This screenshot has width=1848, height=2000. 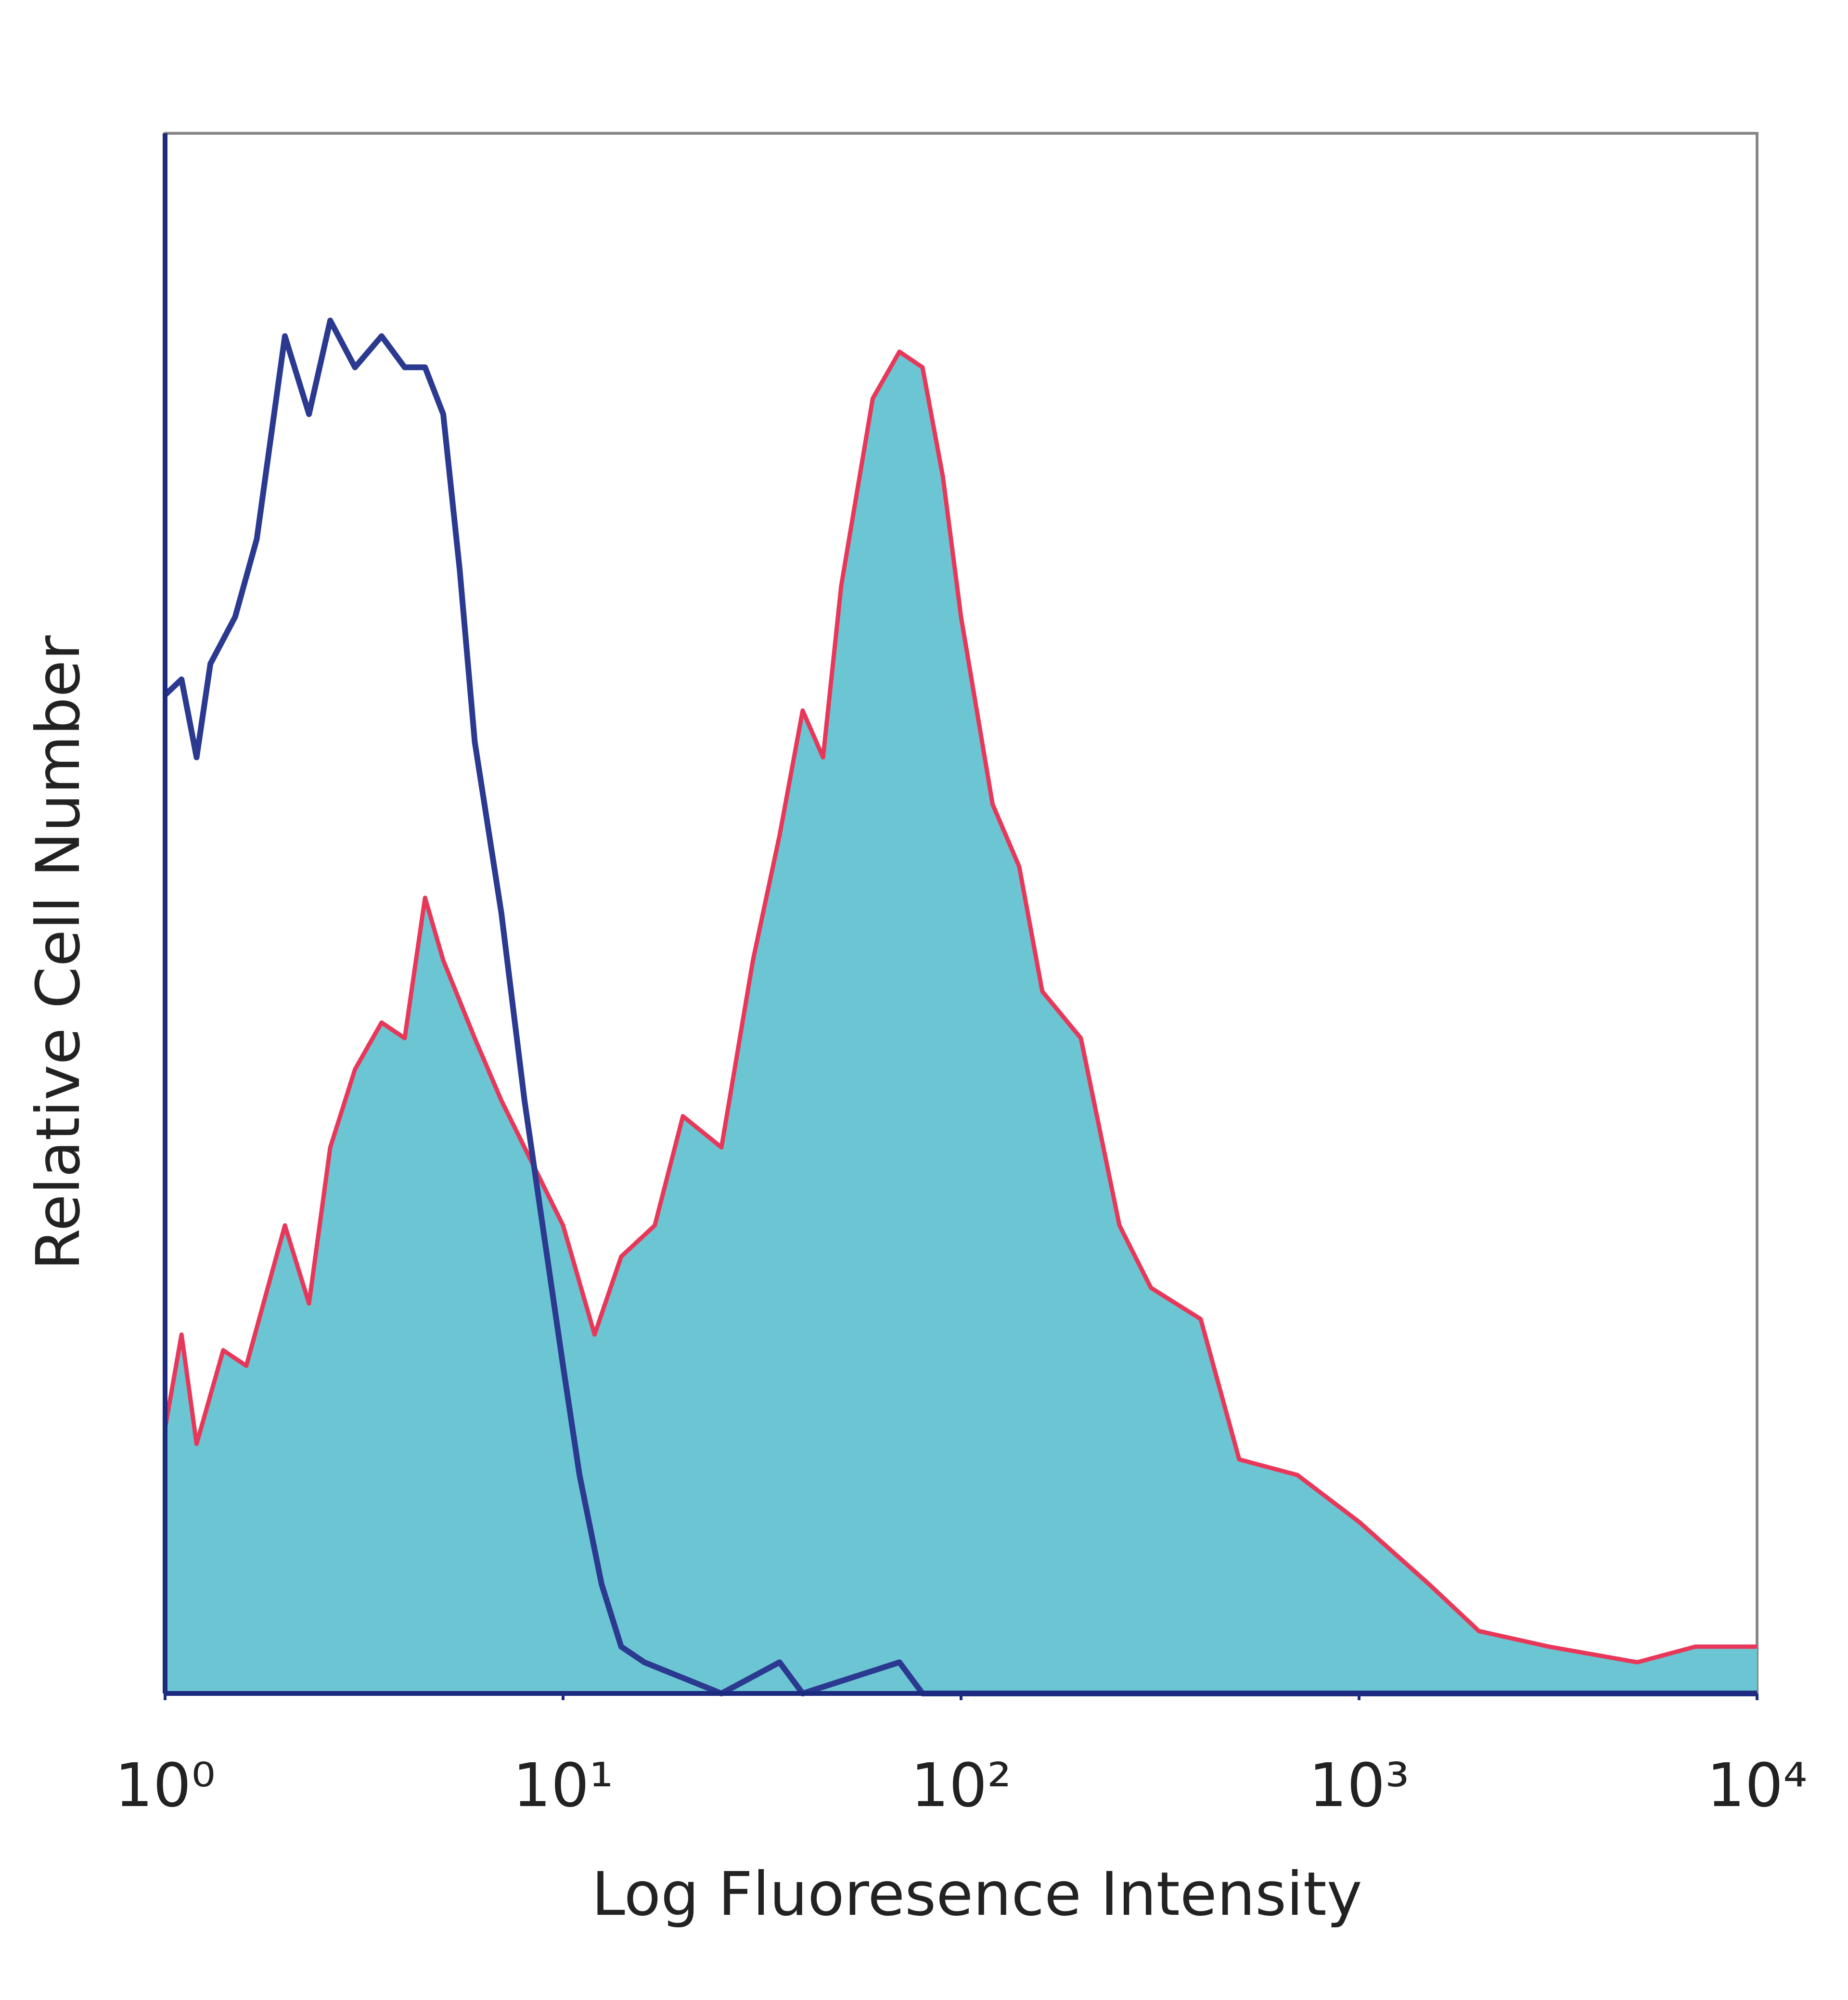 I want to click on x-tick-label: 10², so click(x=961, y=1786).